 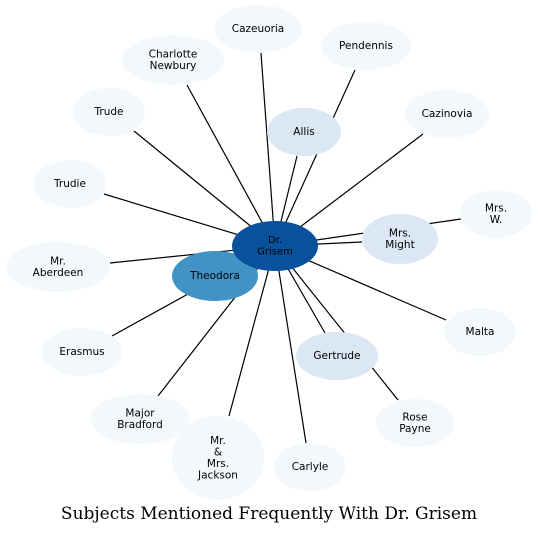 I want to click on node-malta: Malta, so click(x=480, y=332).